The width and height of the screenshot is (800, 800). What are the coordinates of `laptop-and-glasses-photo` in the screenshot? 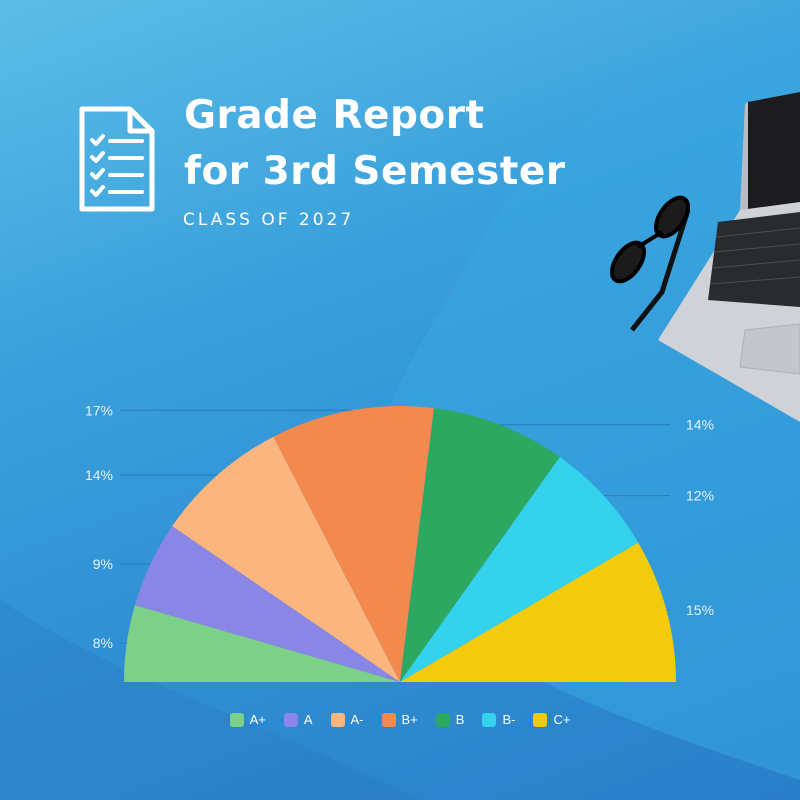 It's located at (705, 257).